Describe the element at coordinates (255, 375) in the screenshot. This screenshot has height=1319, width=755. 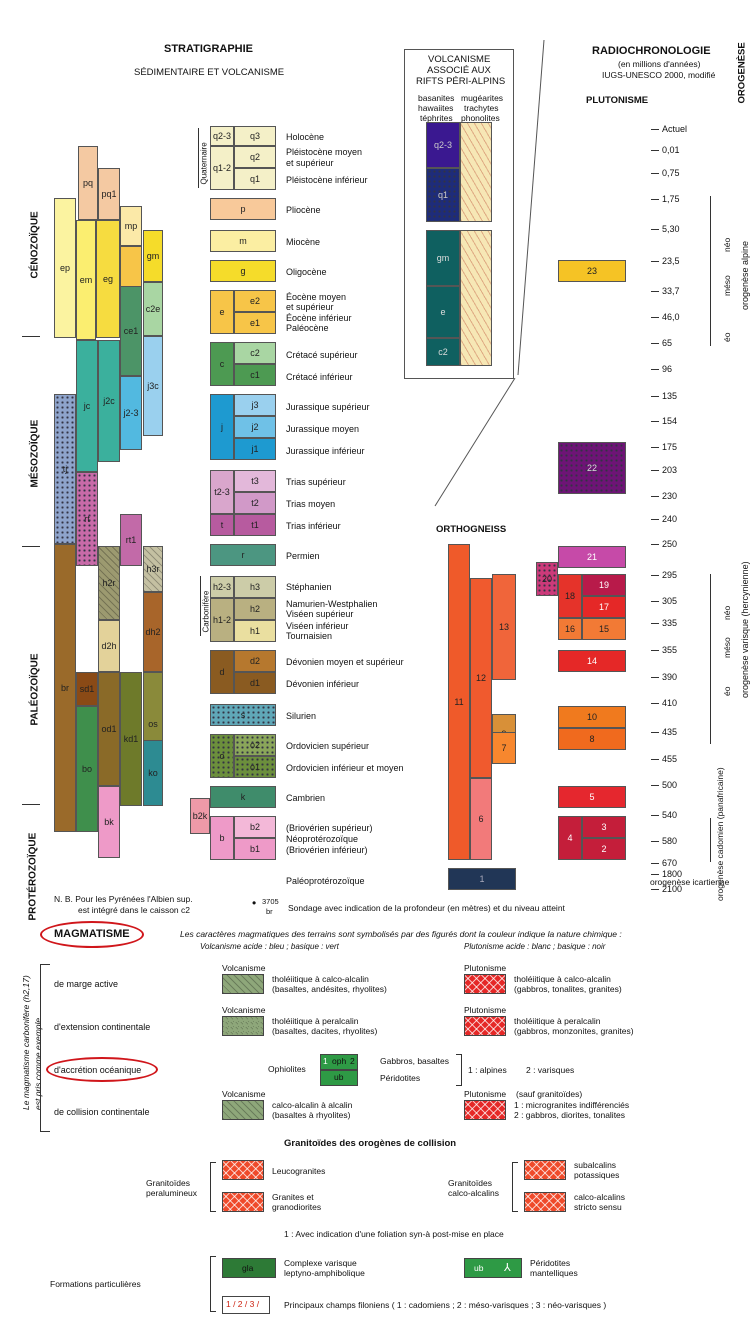
I see `box-c1: c1` at that location.